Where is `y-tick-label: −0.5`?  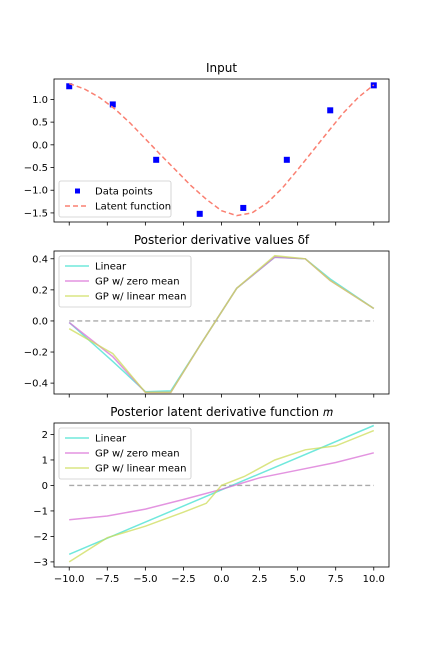
y-tick-label: −0.5 is located at coordinates (36, 168).